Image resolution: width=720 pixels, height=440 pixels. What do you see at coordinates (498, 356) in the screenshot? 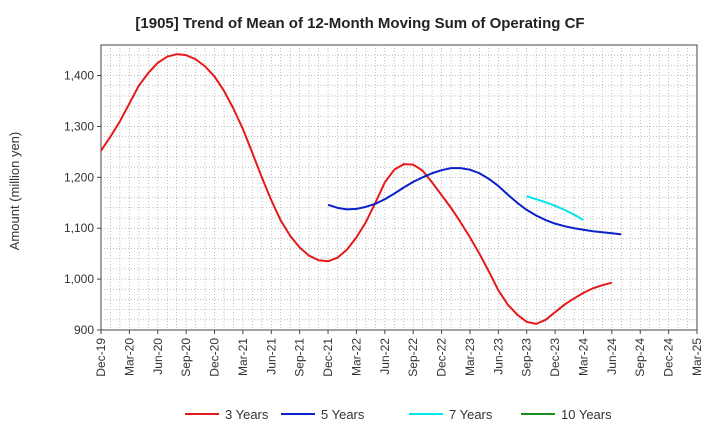
I see `x-tick-label: Jun-23` at bounding box center [498, 356].